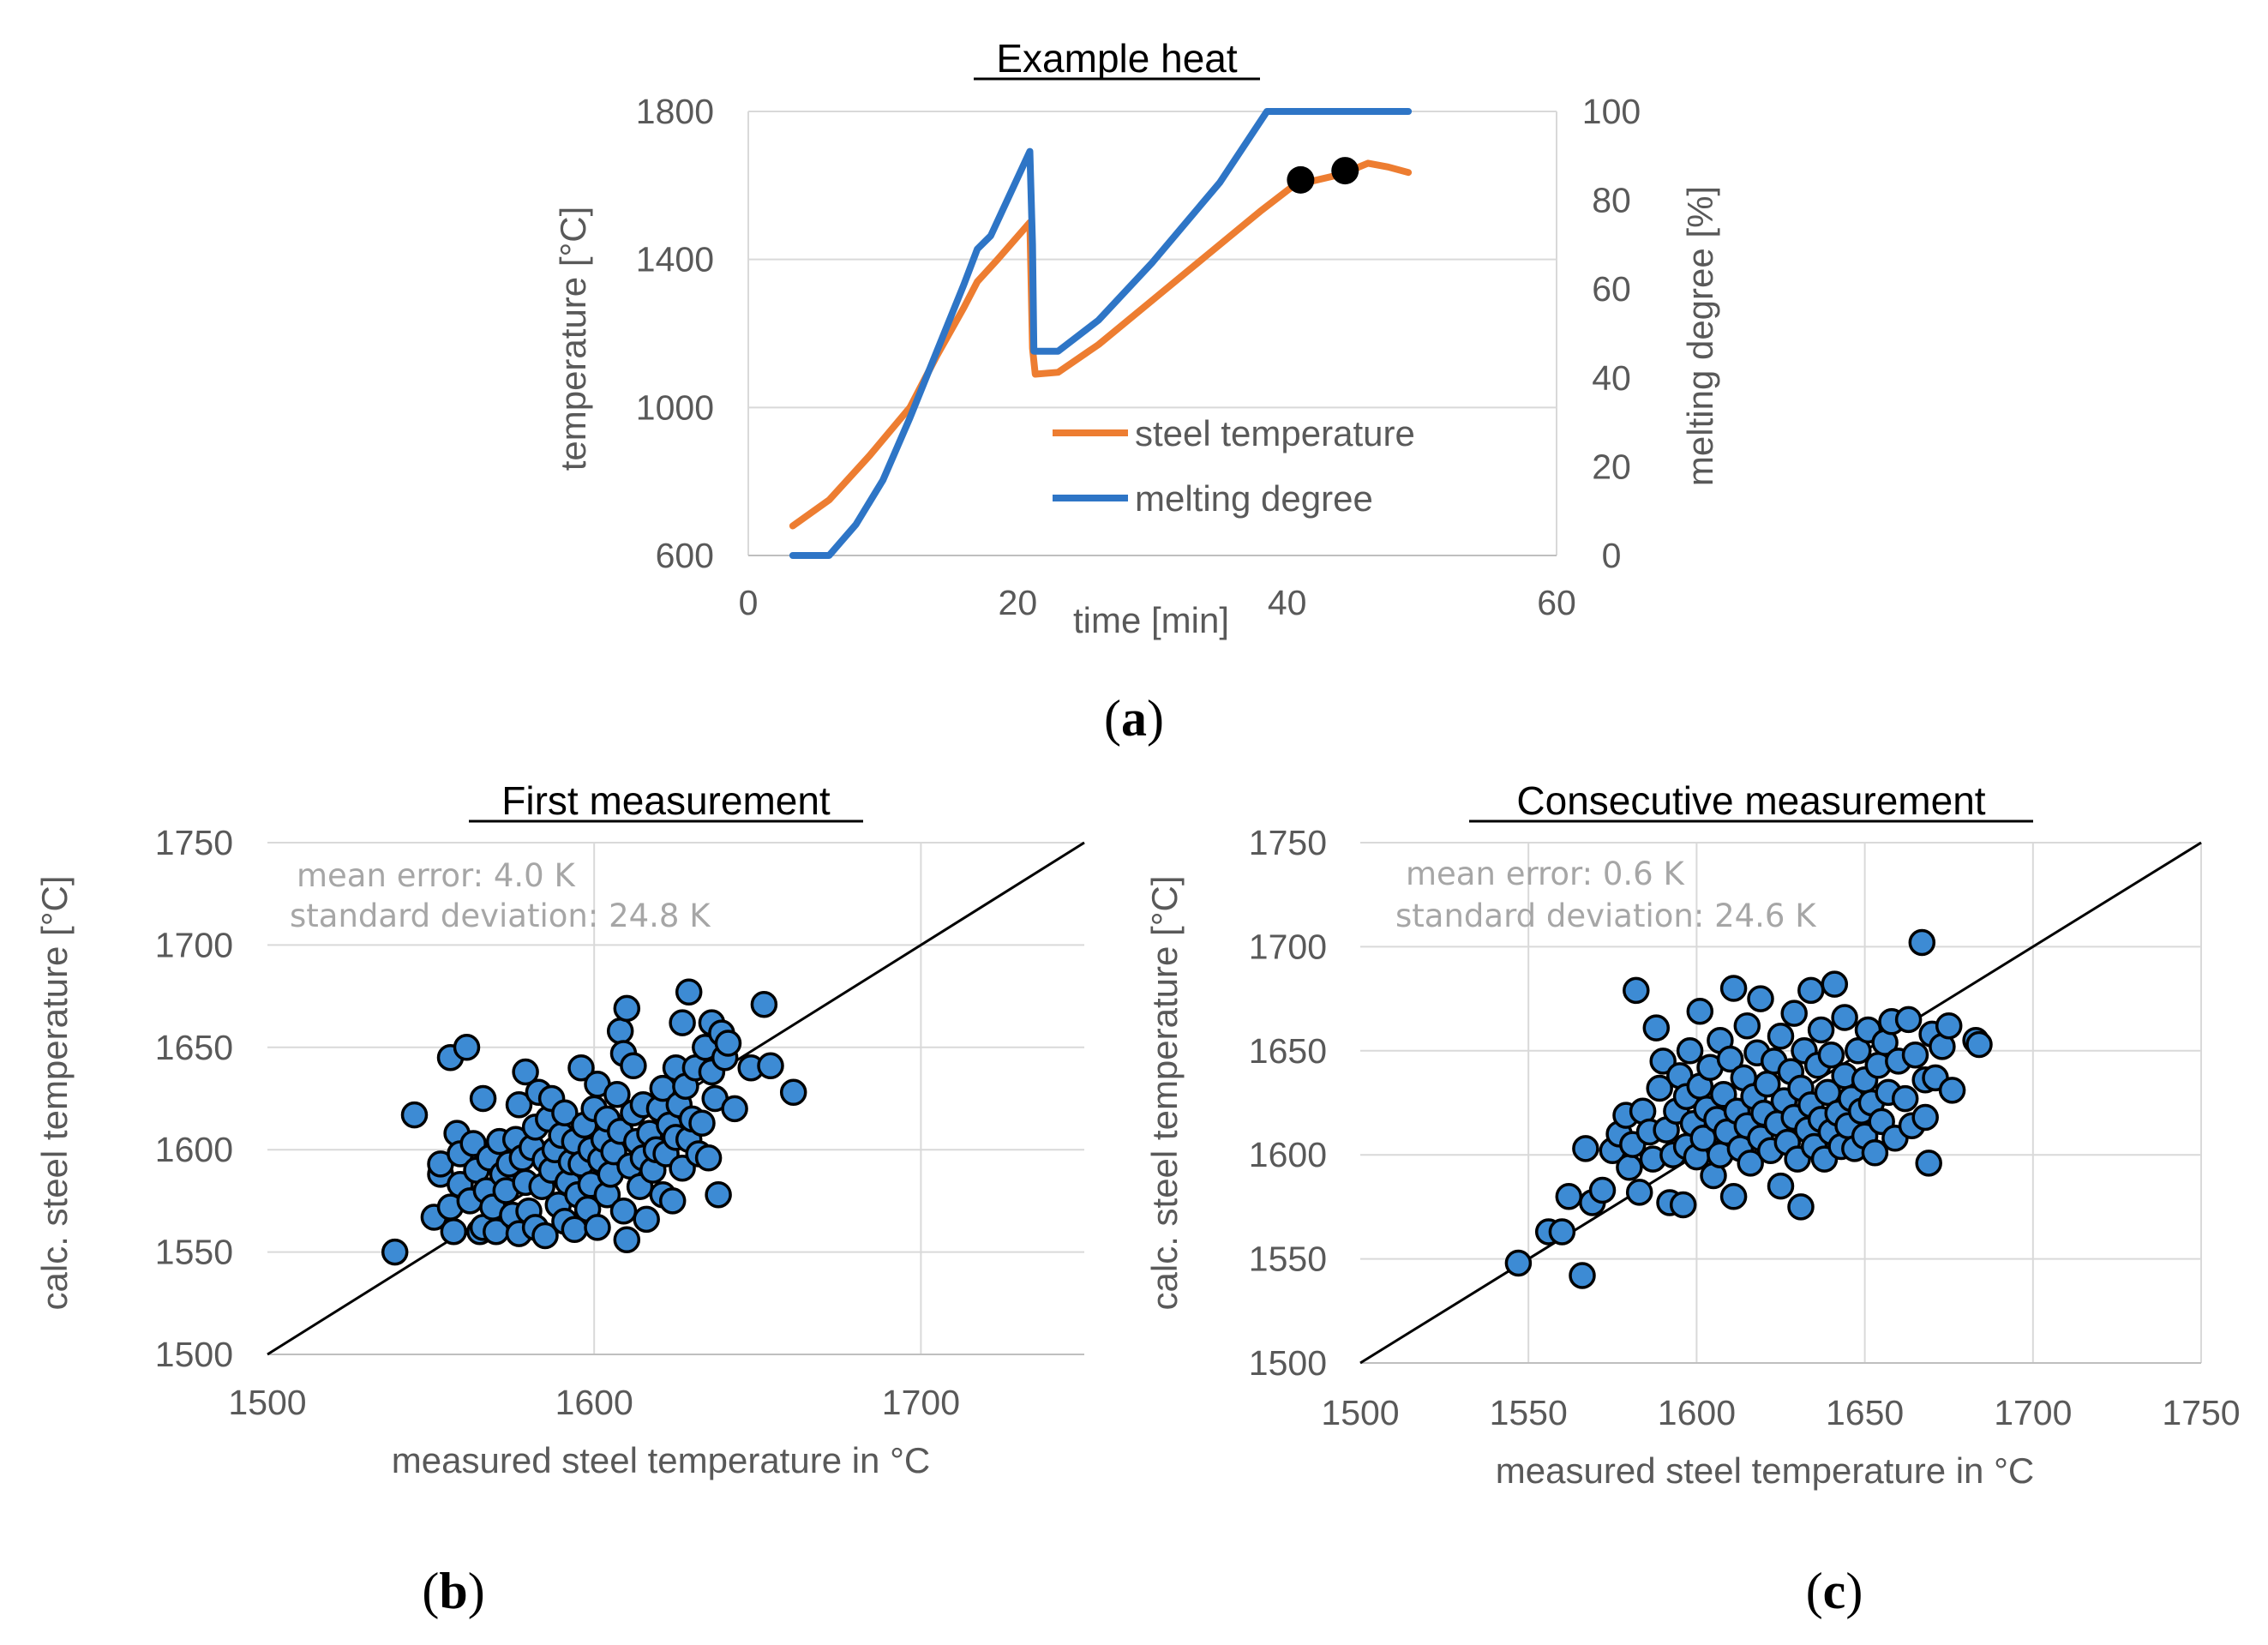  What do you see at coordinates (1288, 842) in the screenshot?
I see `y-tick-label: 1750` at bounding box center [1288, 842].